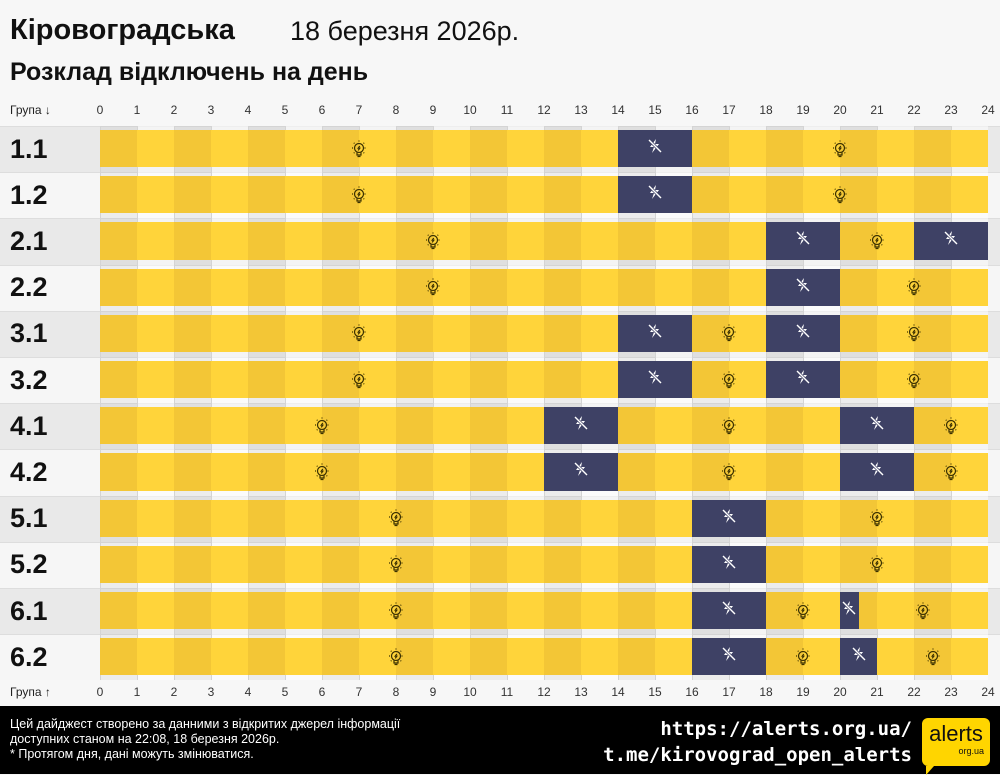  I want to click on axis-bottom-label: Група ↑, so click(30, 692).